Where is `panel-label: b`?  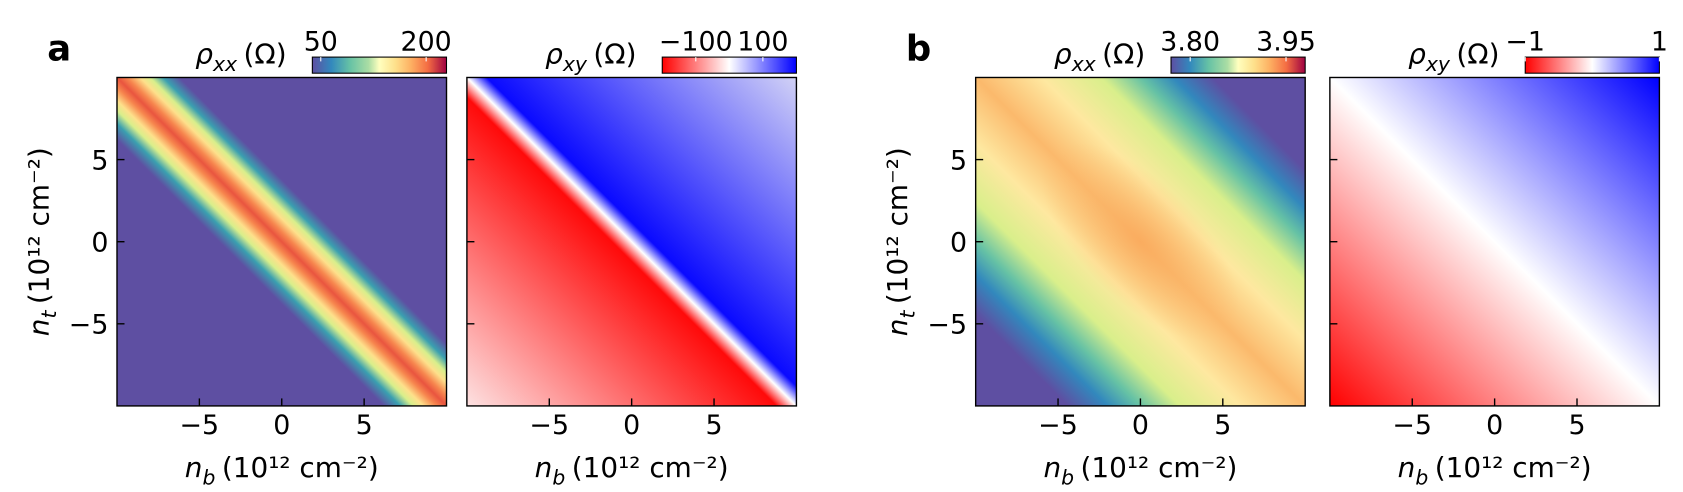
panel-label: b is located at coordinates (918, 48).